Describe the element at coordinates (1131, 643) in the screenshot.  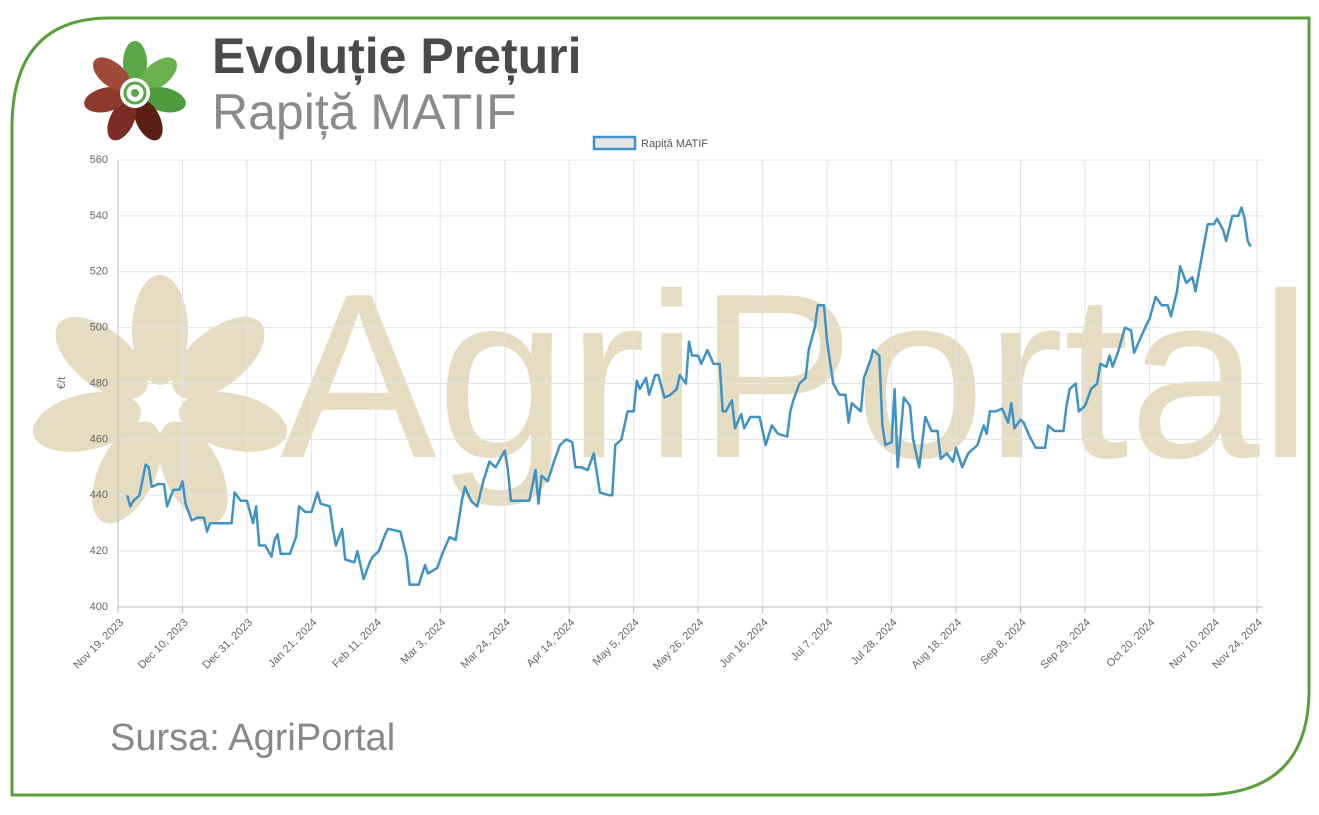
I see `x-tick-label: Oct 20, 2024` at that location.